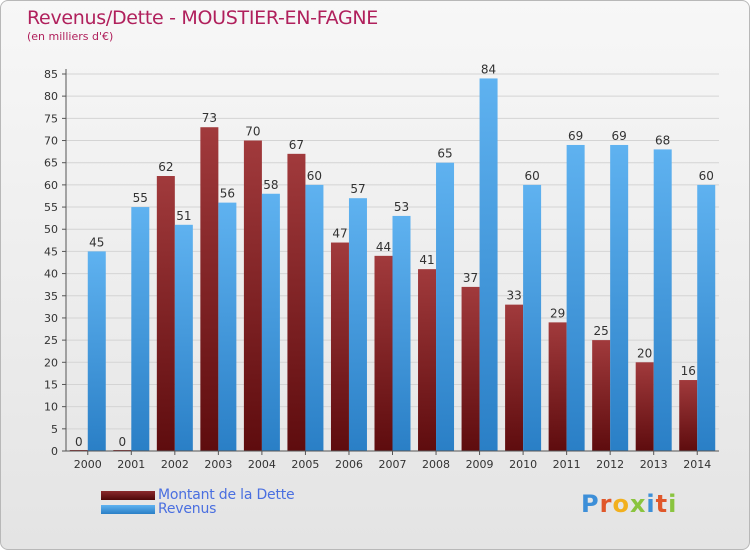  Describe the element at coordinates (662, 504) in the screenshot. I see `logo-letter: t` at that location.